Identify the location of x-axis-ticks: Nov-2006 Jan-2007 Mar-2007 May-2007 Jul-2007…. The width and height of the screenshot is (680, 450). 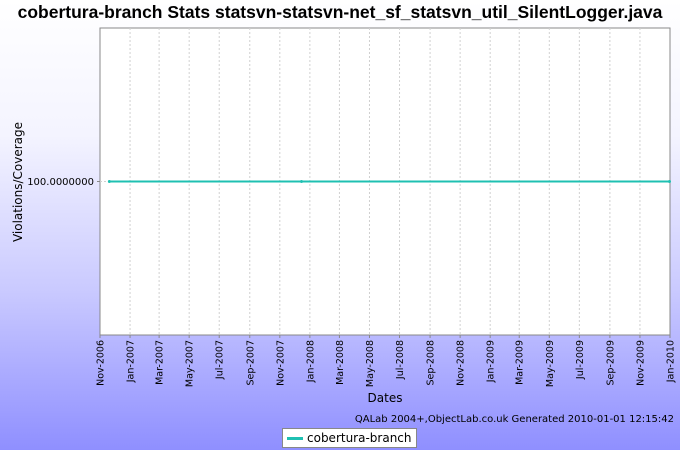
(386, 361).